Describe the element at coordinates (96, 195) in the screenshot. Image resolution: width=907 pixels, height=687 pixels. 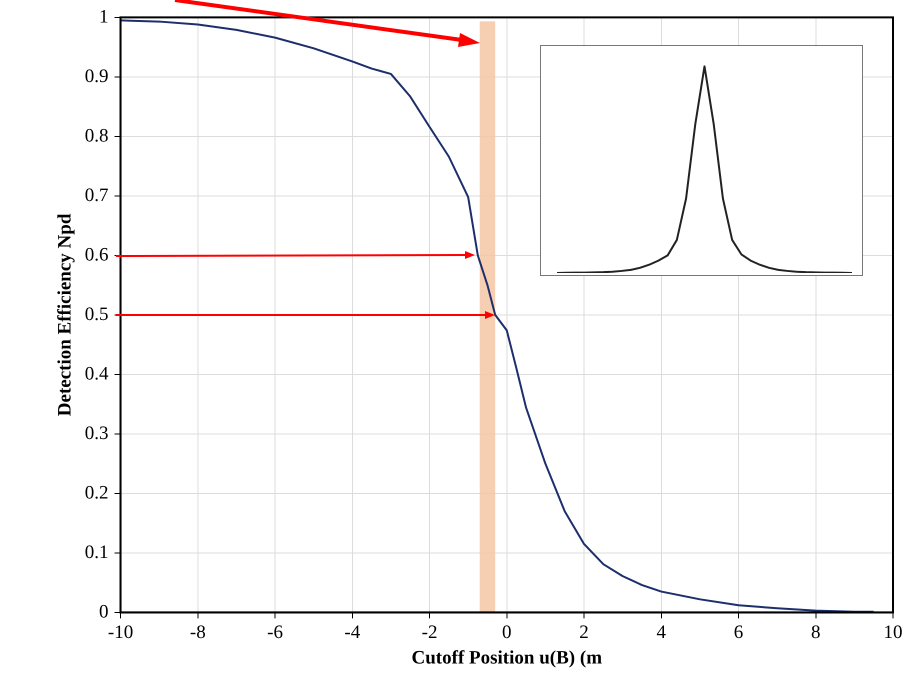
I see `y-tick-label: 0.7` at that location.